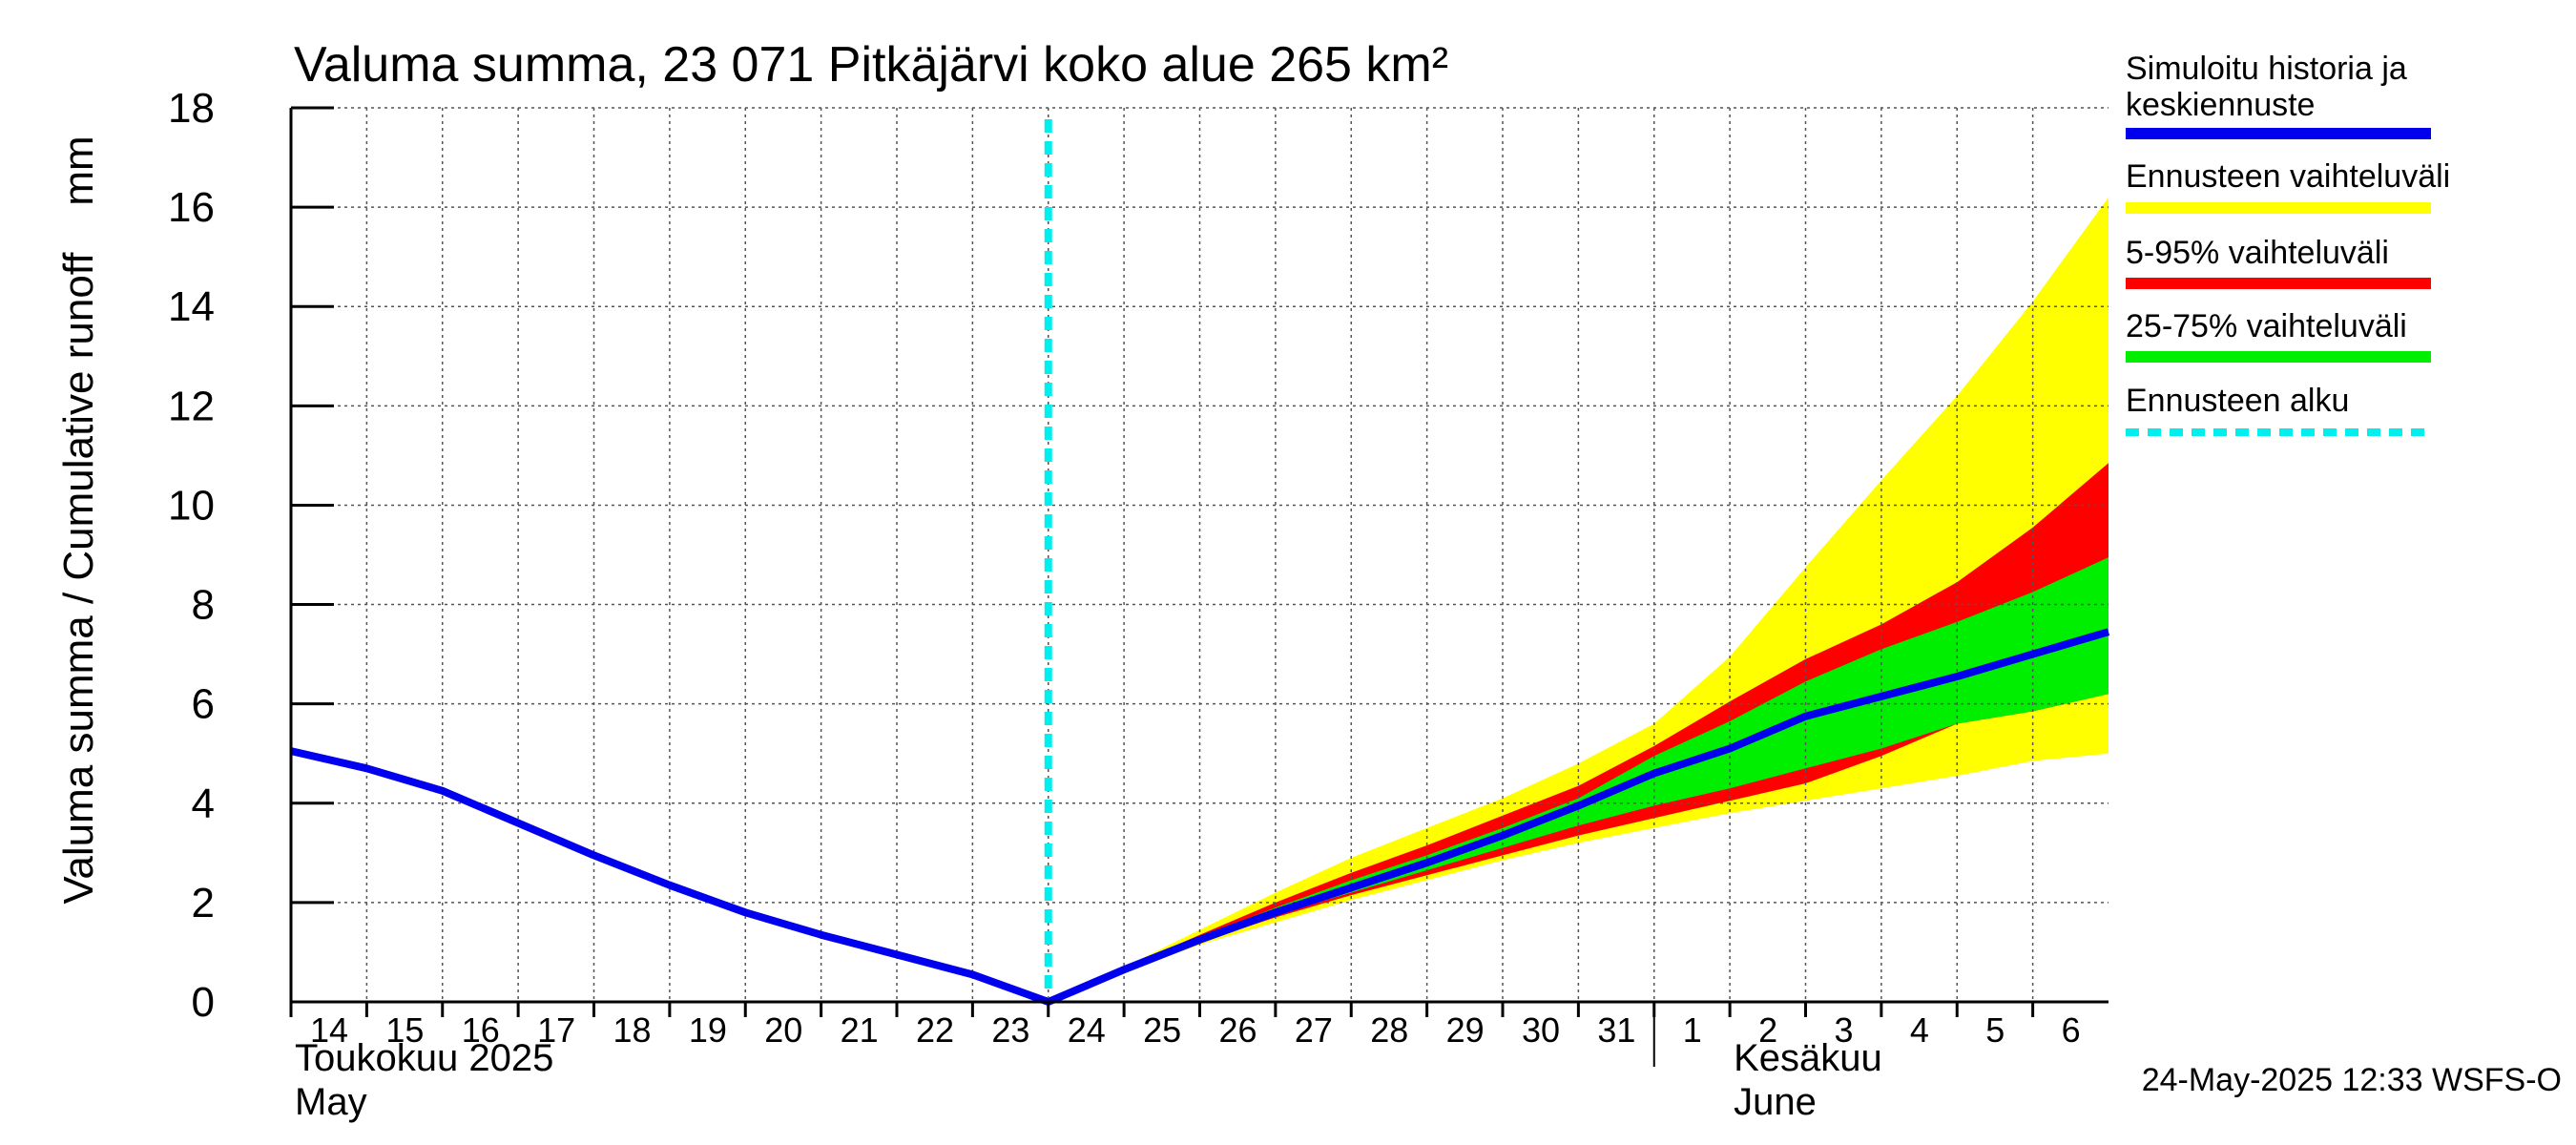 The image size is (2576, 1145). What do you see at coordinates (2352, 1080) in the screenshot?
I see `footer-timestamp: 24-May-2025 12:33 WSFS-O` at bounding box center [2352, 1080].